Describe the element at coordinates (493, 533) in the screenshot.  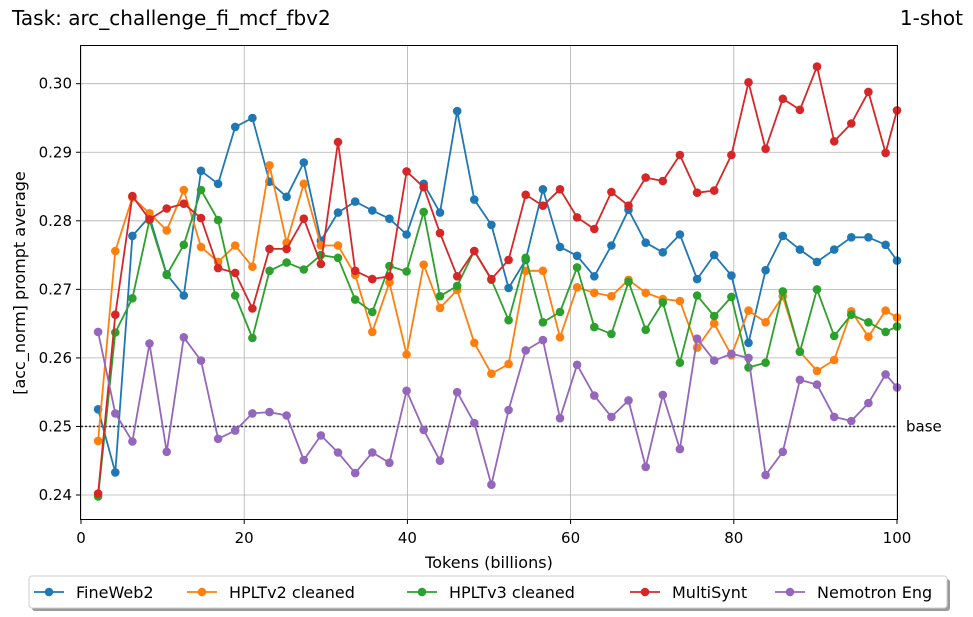
I see `x-axis-ticks: 0 20 40 60 80 100` at that location.